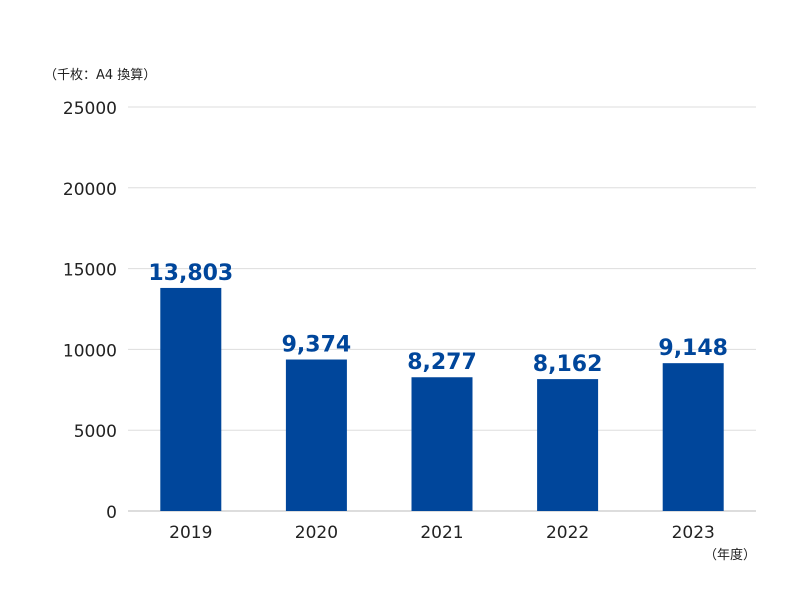 The height and width of the screenshot is (604, 800). Describe the element at coordinates (100, 75) in the screenshot. I see `y-axis-unit-label: （千枚：A4 換算）` at that location.